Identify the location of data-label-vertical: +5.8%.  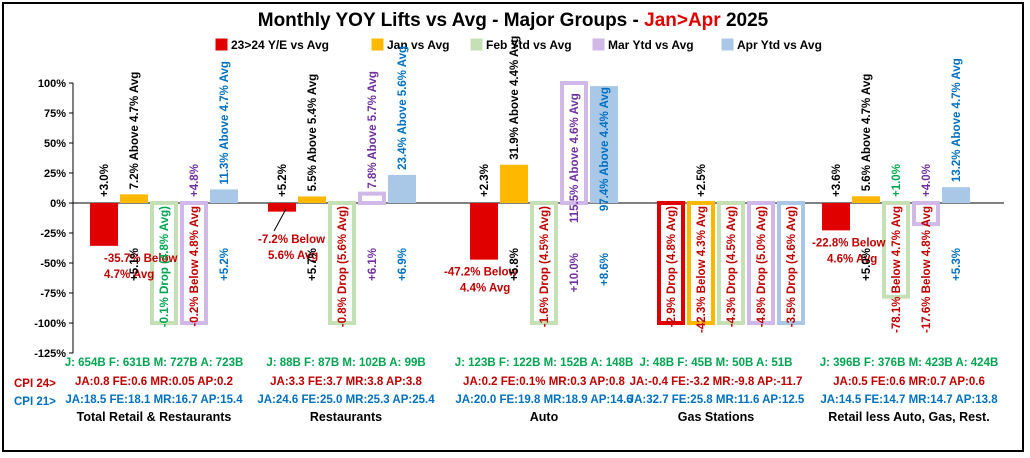
(515, 264).